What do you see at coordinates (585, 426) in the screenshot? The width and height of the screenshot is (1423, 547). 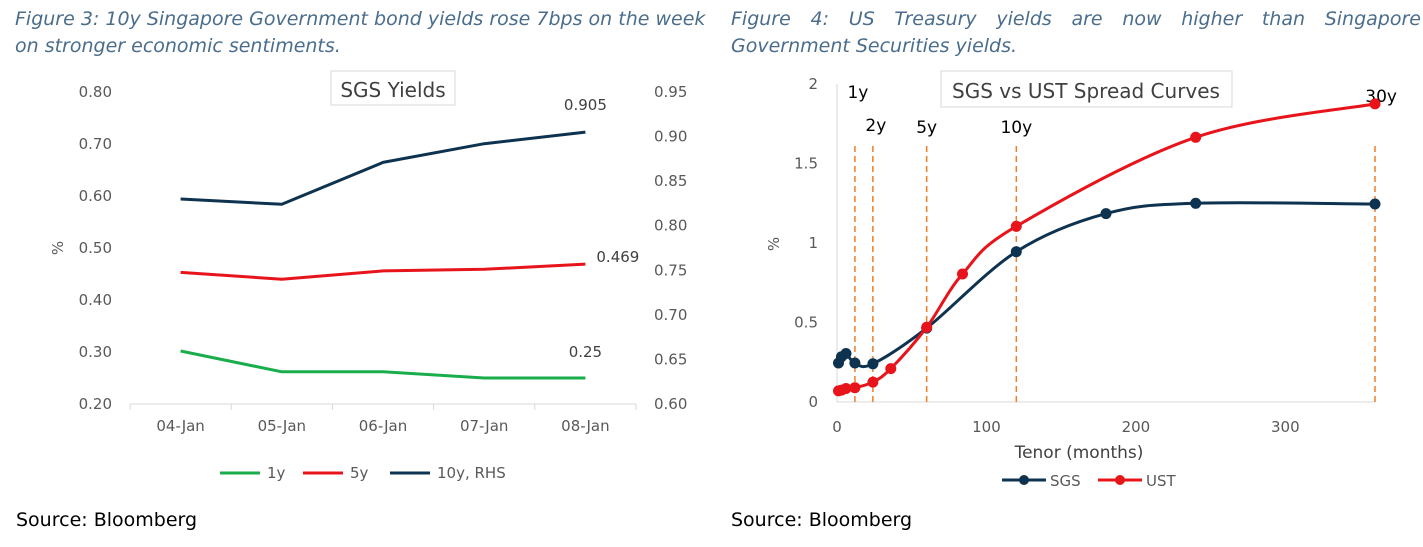 I see `chart1-x-tick-label: 08-Jan` at bounding box center [585, 426].